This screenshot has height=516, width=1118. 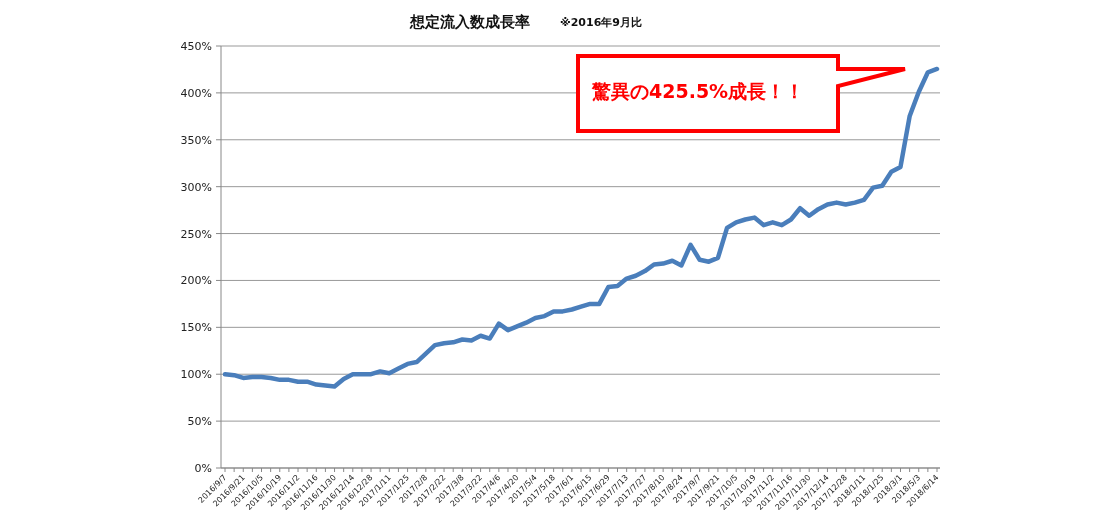 I want to click on y-tick-label: 0%, so click(x=203, y=468).